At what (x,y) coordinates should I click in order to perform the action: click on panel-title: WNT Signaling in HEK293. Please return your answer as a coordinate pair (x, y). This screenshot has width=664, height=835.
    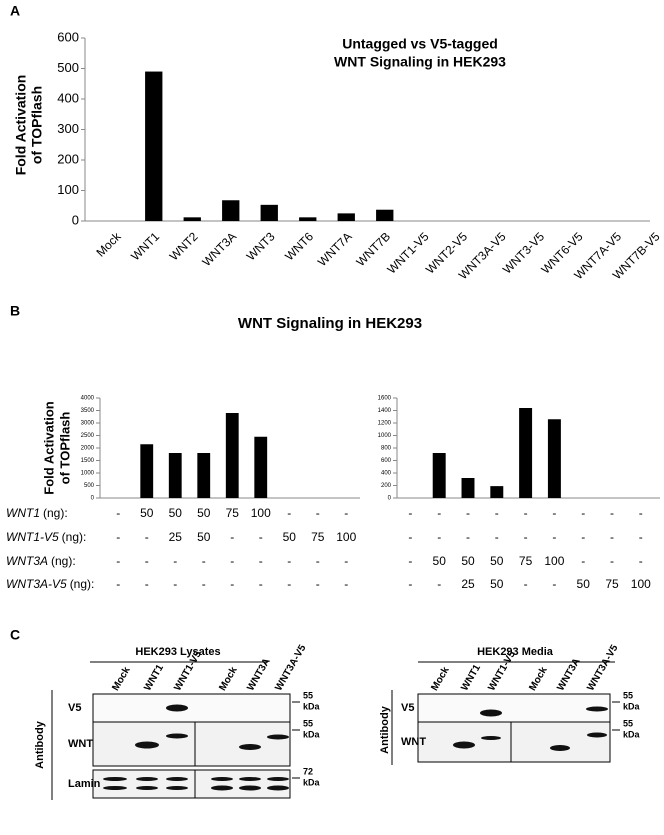
    Looking at the image, I should click on (330, 323).